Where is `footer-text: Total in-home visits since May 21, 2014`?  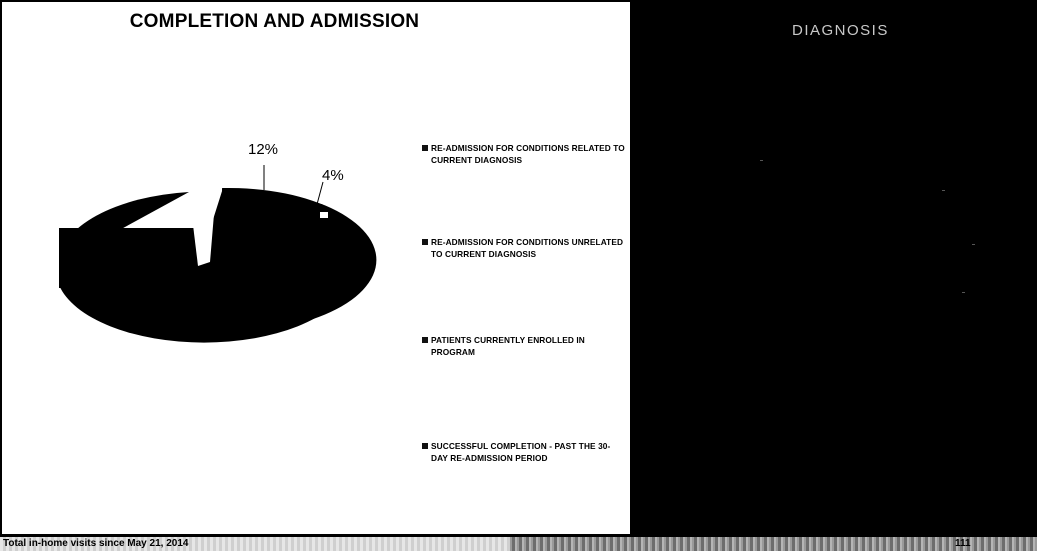
footer-text: Total in-home visits since May 21, 2014 is located at coordinates (96, 543).